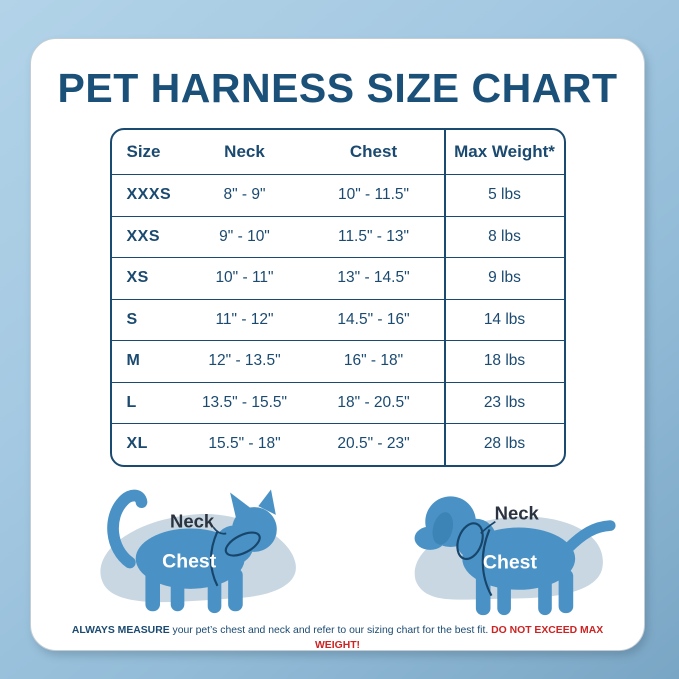  What do you see at coordinates (148, 319) in the screenshot?
I see `size-cell: S` at bounding box center [148, 319].